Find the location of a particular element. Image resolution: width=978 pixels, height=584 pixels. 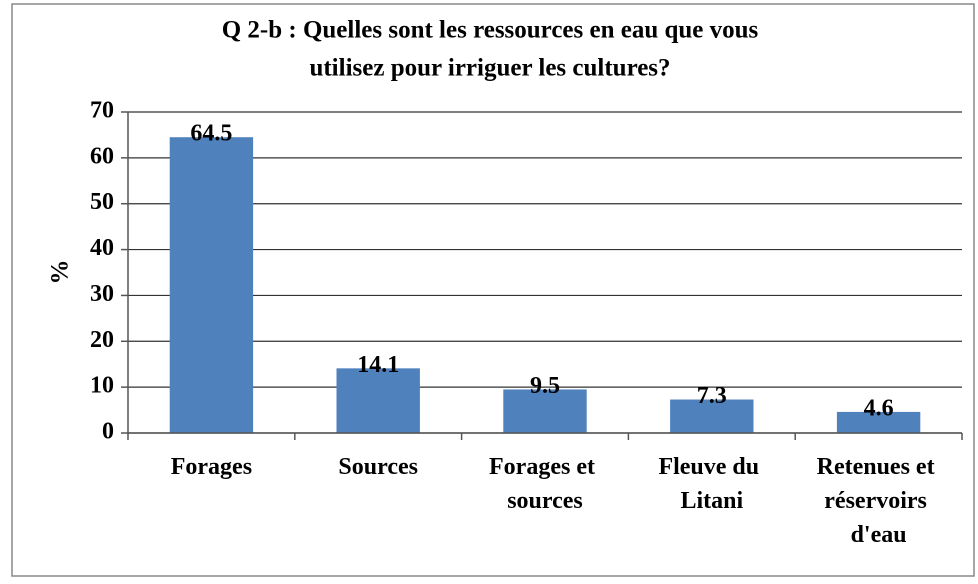

y-tick-label: 60 is located at coordinates (102, 156).